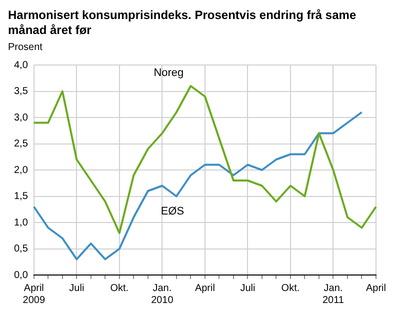 The height and width of the screenshot is (320, 400). Describe the element at coordinates (21, 249) in the screenshot. I see `y-tick-label: 0,5` at that location.